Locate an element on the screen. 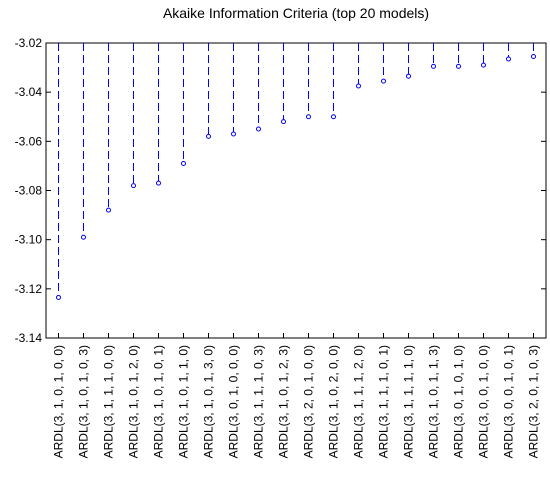  x-tick-label: ARDL(3, 1, 0, 1, 1, 0) is located at coordinates (184, 401).